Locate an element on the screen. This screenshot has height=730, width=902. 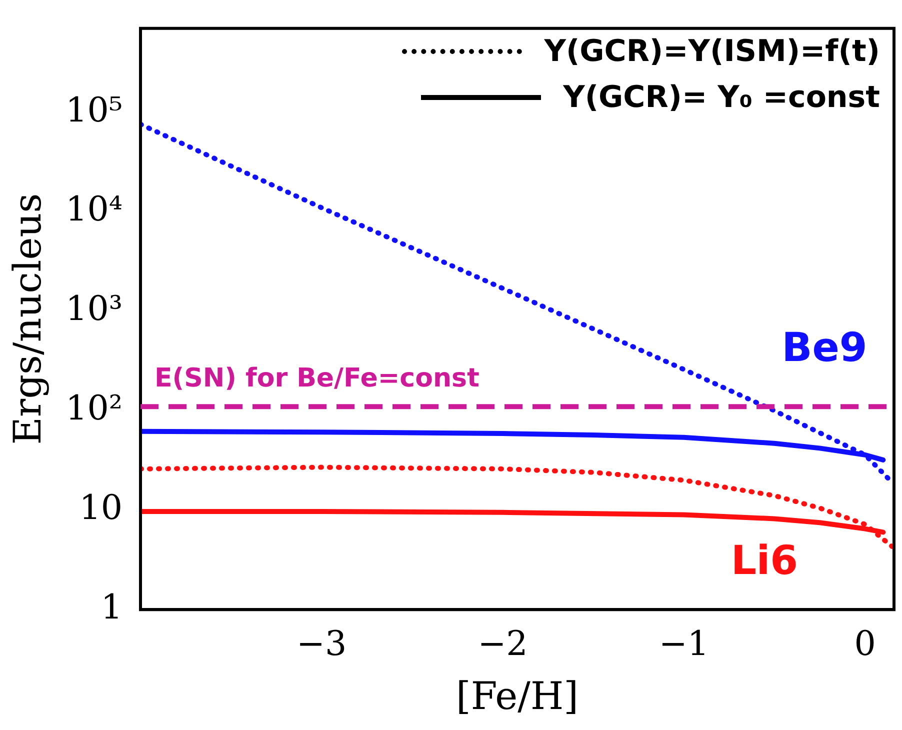
x-tick-label: 0 is located at coordinates (865, 644).